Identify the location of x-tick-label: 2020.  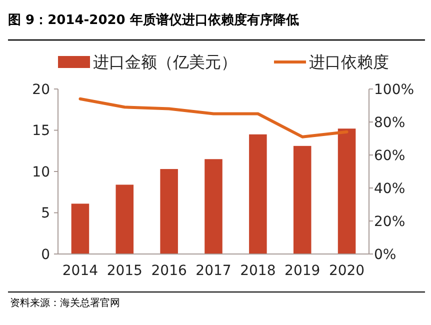
(346, 271).